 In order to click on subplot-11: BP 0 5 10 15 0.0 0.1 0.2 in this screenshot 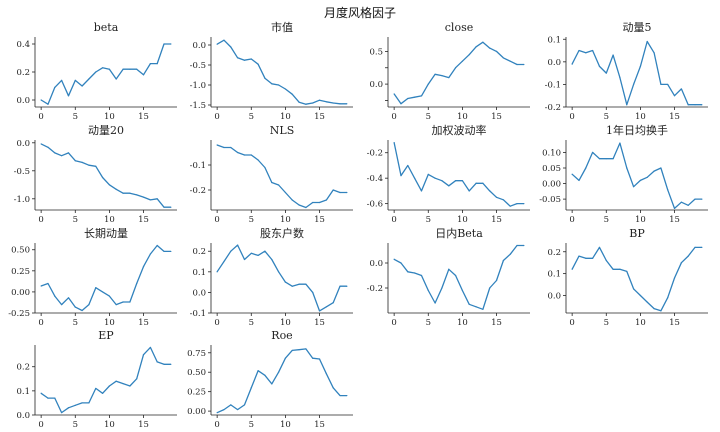, I will do `click(627, 277)`.